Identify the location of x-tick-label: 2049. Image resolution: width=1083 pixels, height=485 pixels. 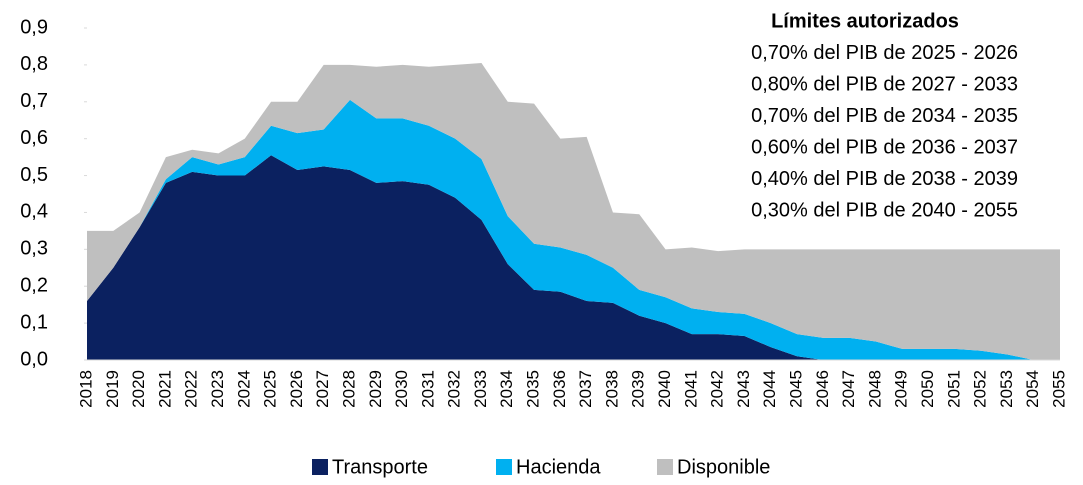
(901, 389).